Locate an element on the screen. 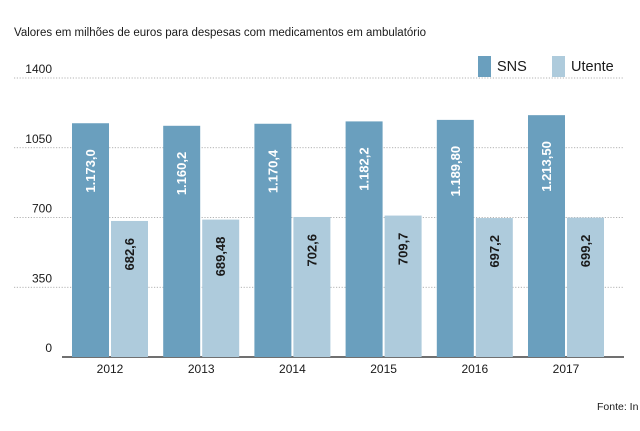 This screenshot has width=640, height=431. chart-source: Fonte: In is located at coordinates (618, 407).